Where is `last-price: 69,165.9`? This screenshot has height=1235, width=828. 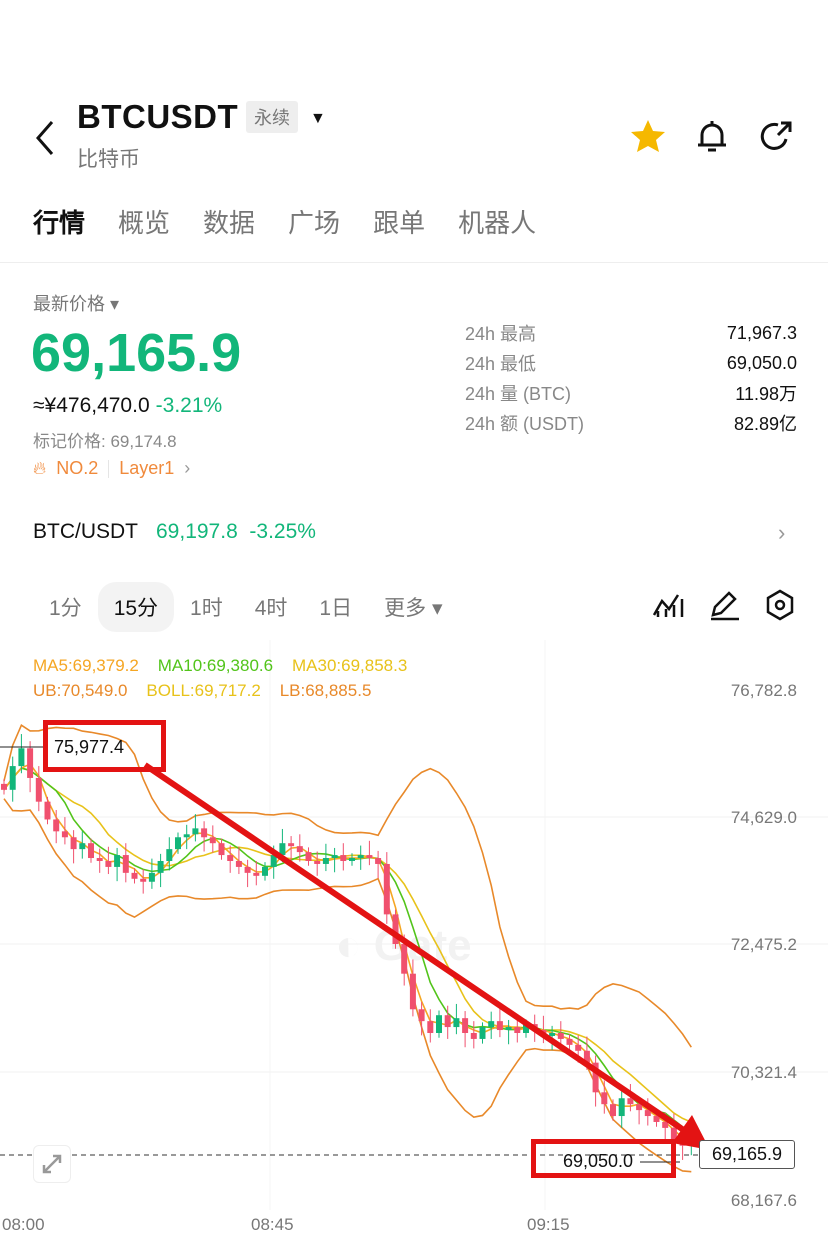
last-price: 69,165.9 is located at coordinates (136, 353).